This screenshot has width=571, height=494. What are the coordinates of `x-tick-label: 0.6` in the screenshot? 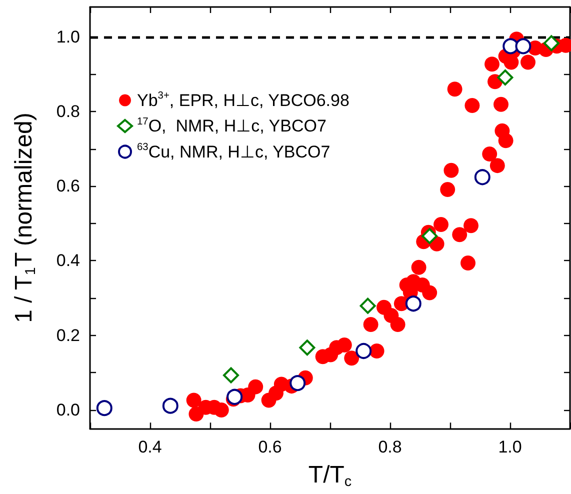 It's located at (270, 447).